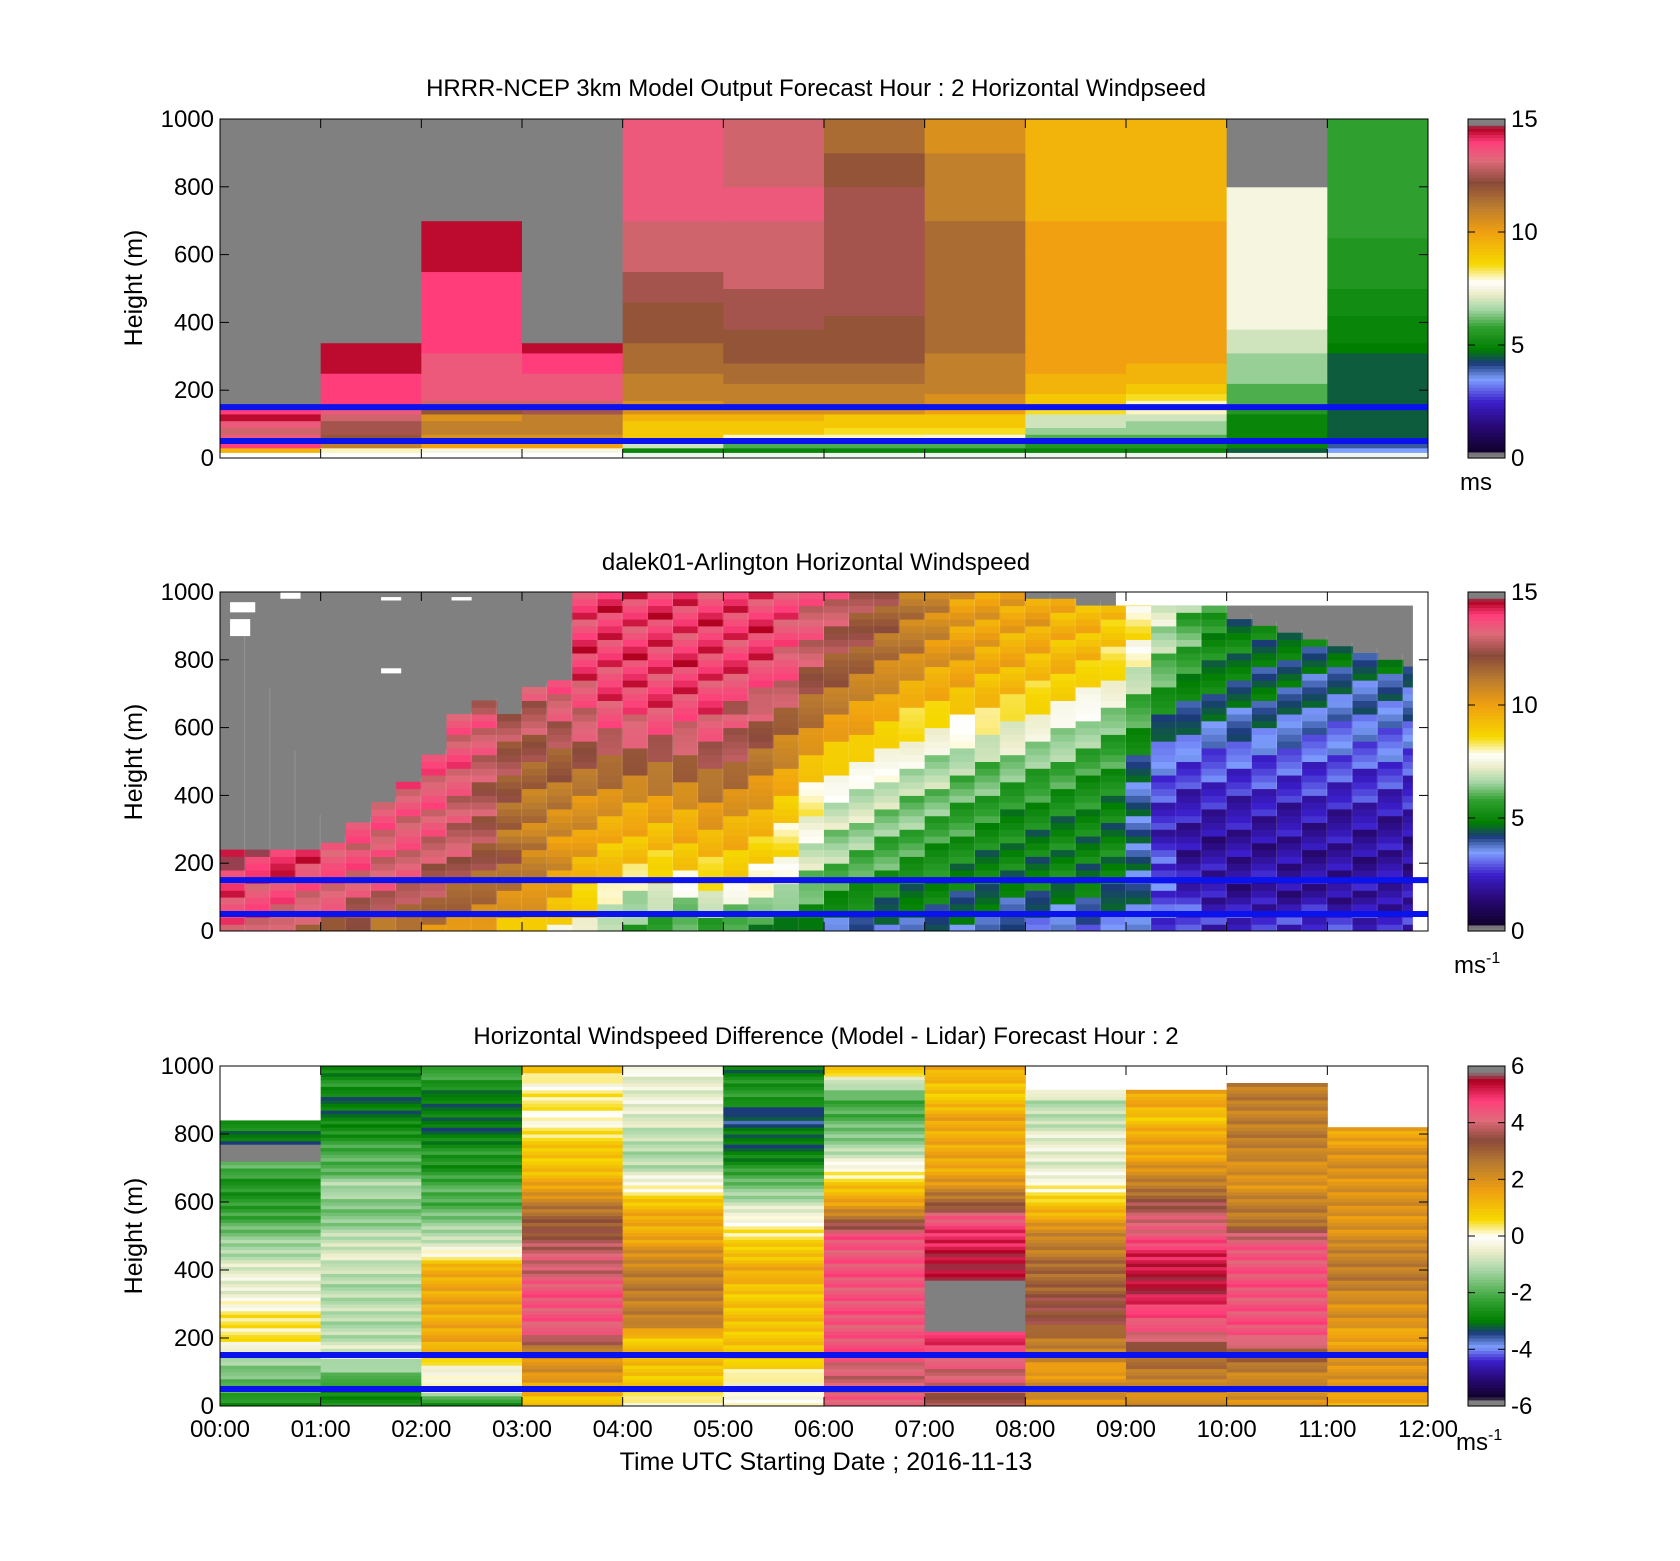 This screenshot has width=1680, height=1561. What do you see at coordinates (371, 1265) in the screenshot?
I see `diff-cell-c1-h410` at bounding box center [371, 1265].